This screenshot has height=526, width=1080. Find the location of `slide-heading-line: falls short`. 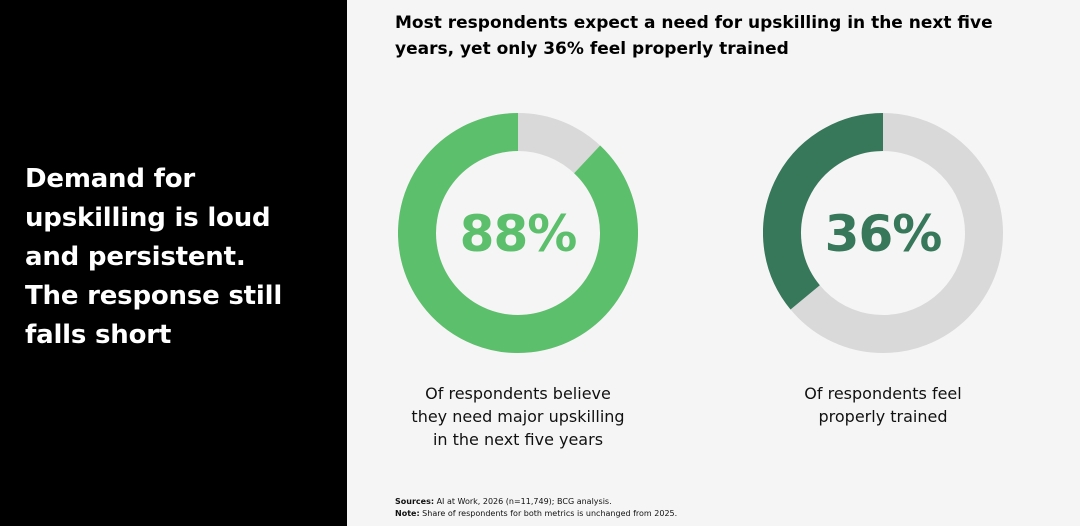

slide-heading-line: falls short is located at coordinates (98, 335).